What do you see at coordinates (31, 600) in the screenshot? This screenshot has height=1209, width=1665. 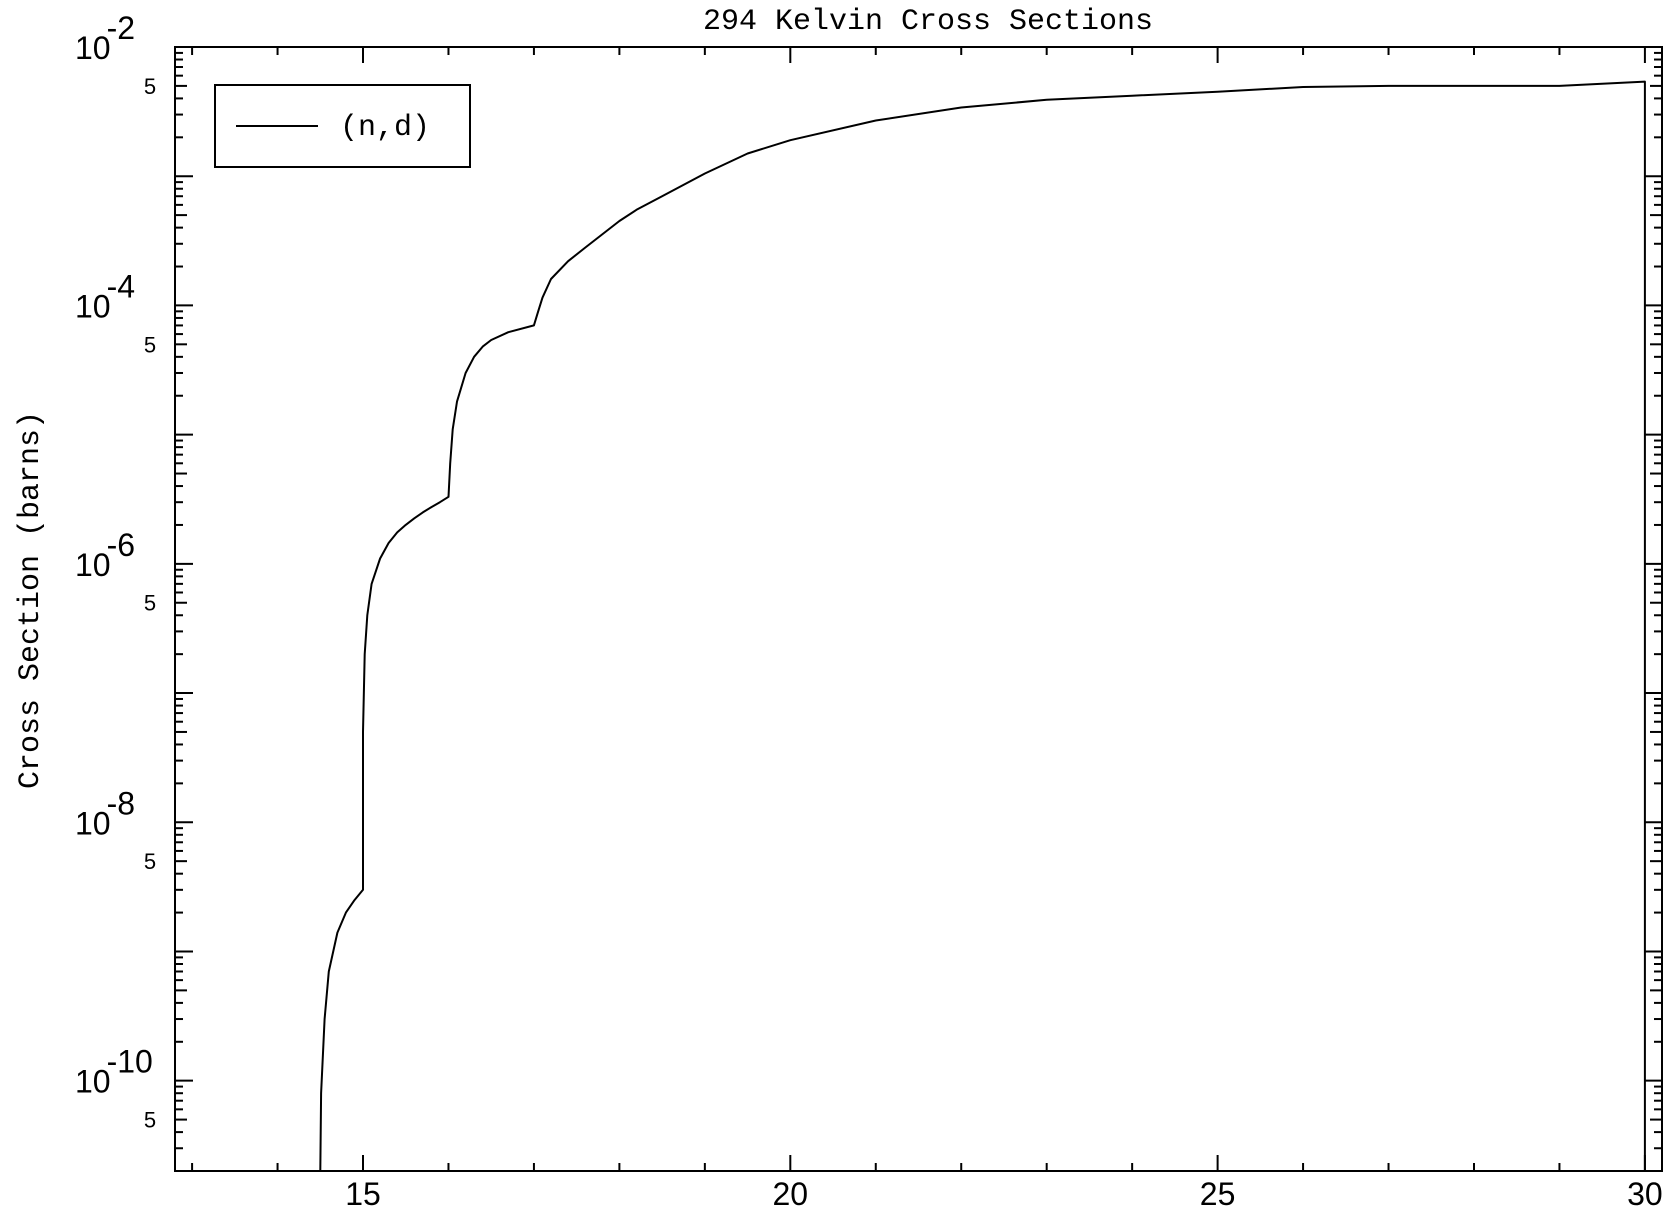 I see `y-axis-label: Cross Section (barns)` at bounding box center [31, 600].